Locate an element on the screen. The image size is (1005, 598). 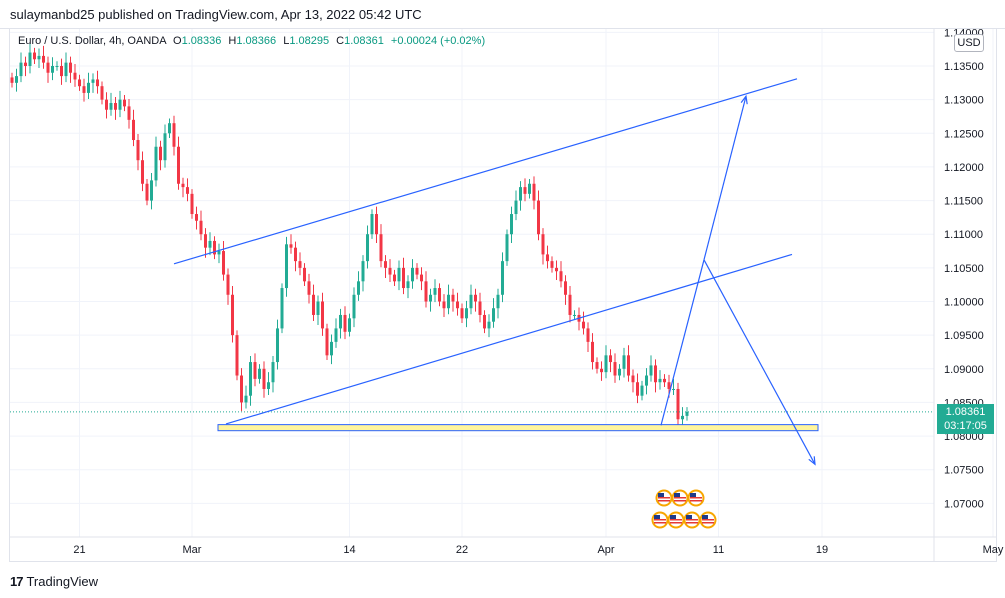
tradingview-logo: 17 TradingView is located at coordinates (54, 581).